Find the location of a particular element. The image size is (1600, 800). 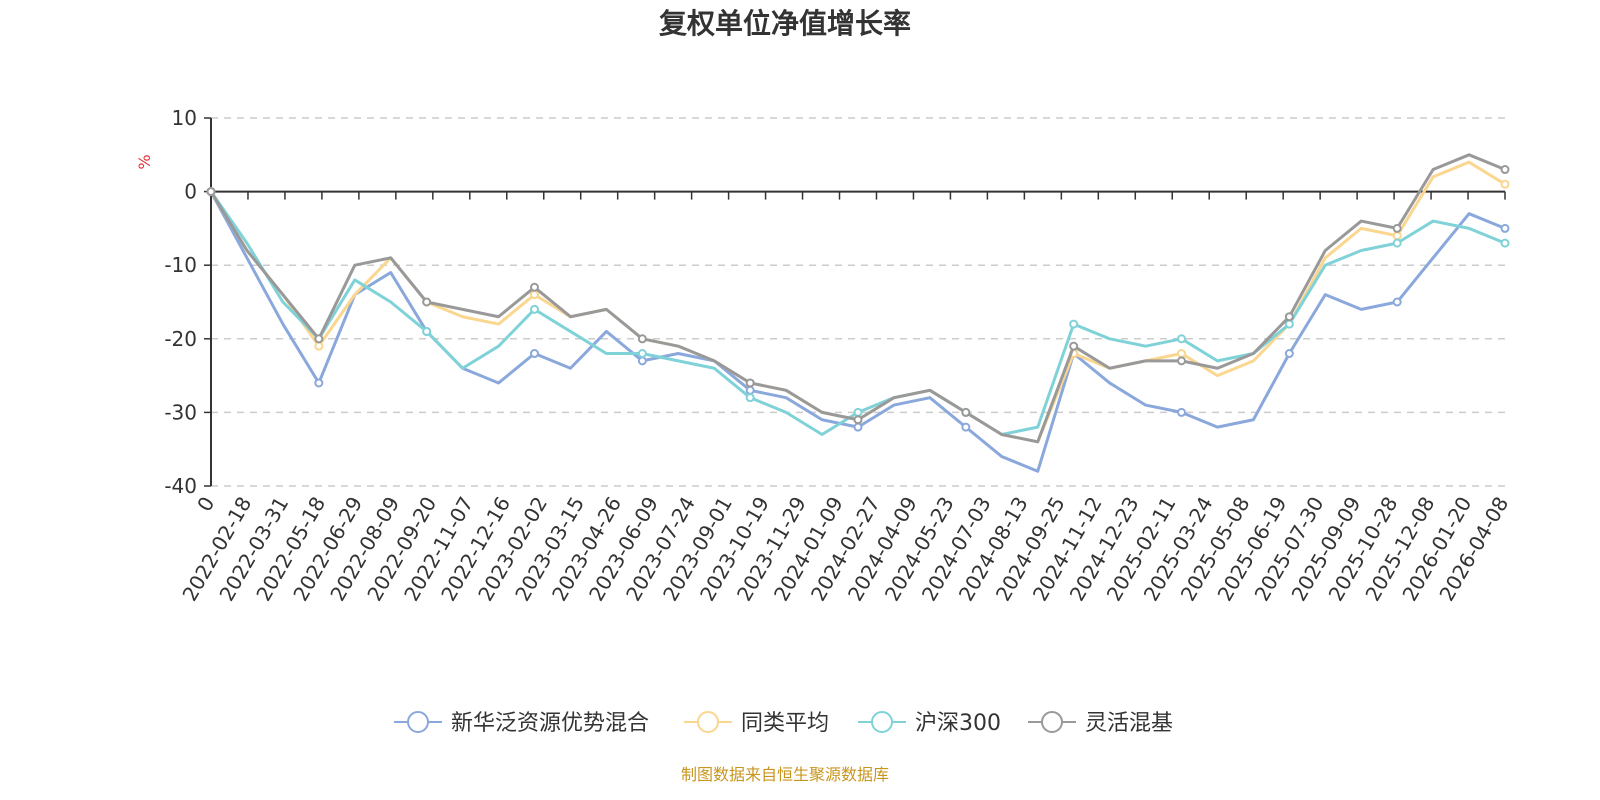

source-note: 制图数据来自恒生聚源数据库 is located at coordinates (785, 774).